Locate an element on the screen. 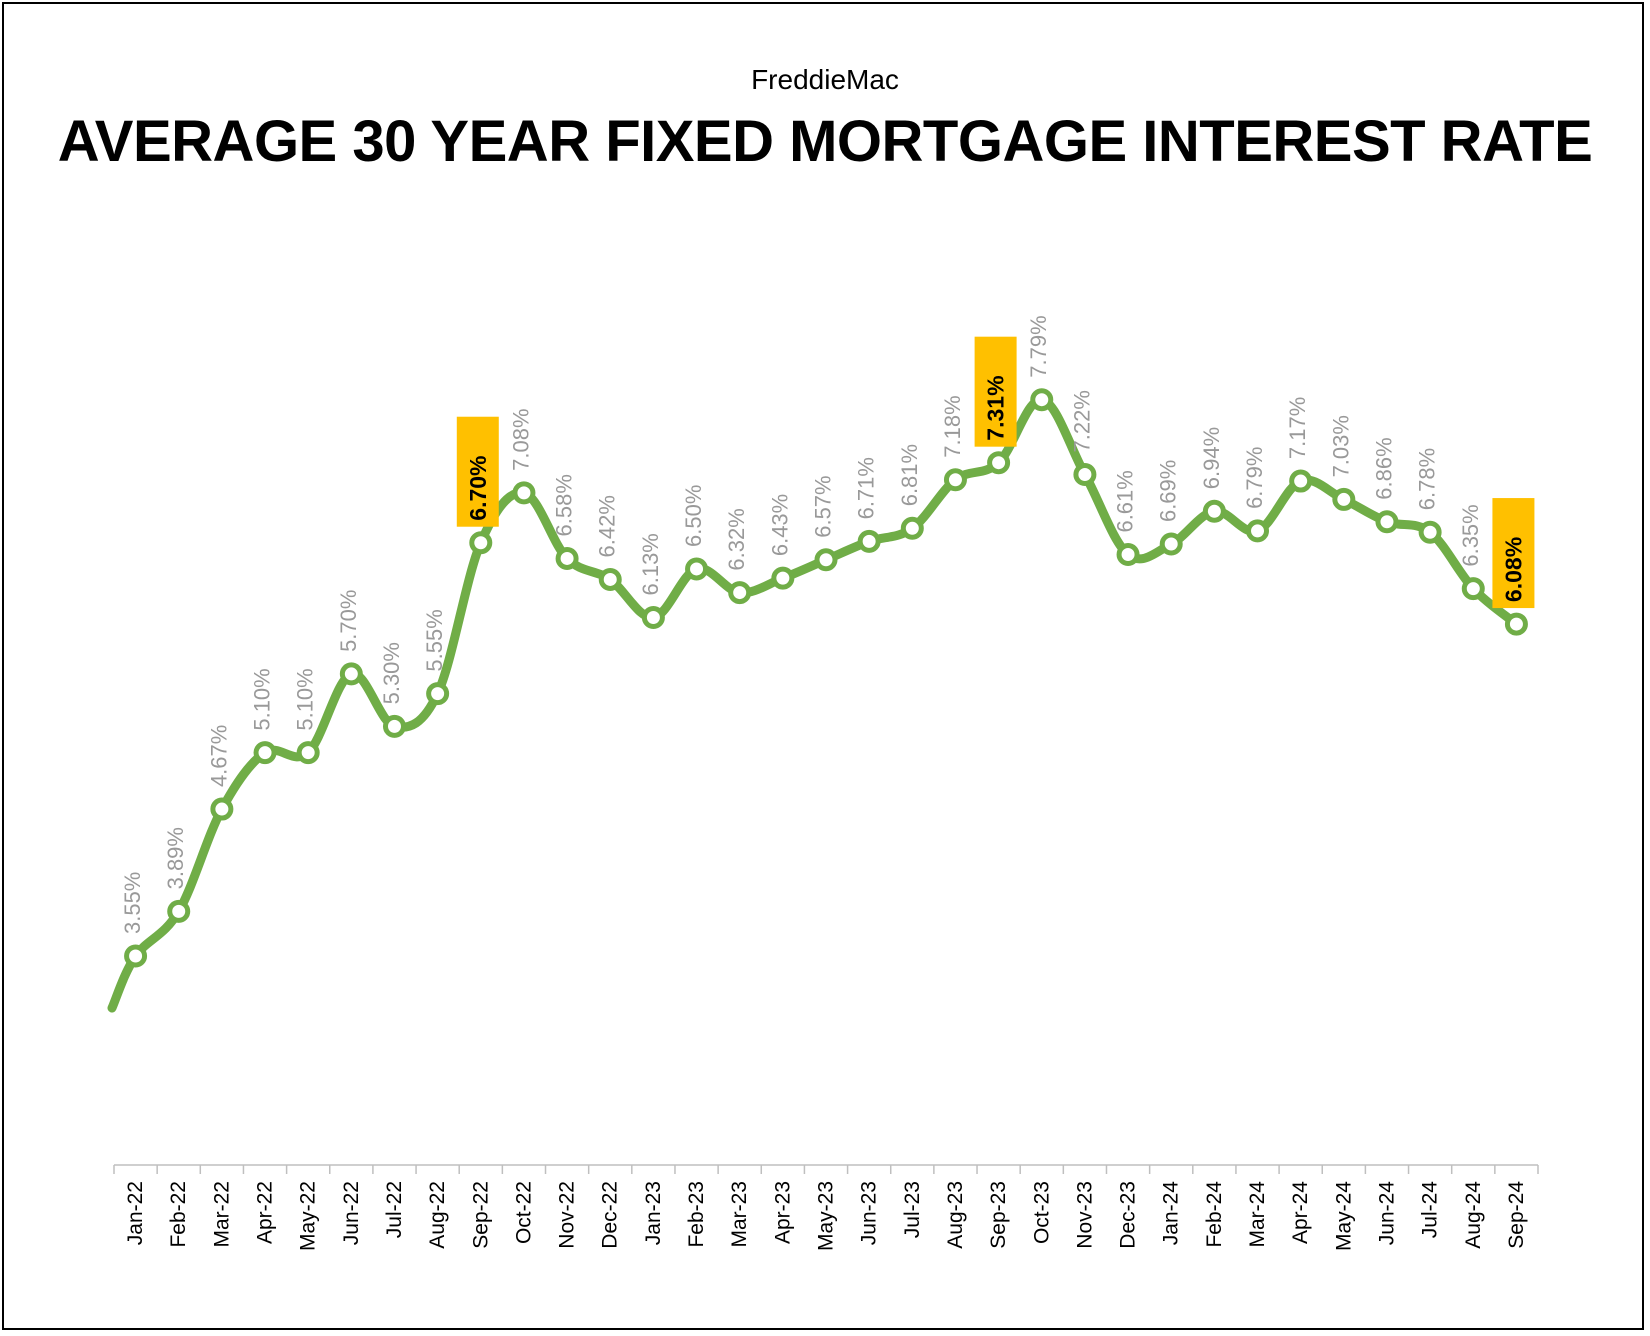  data-label: 7.79% is located at coordinates (1038, 346).